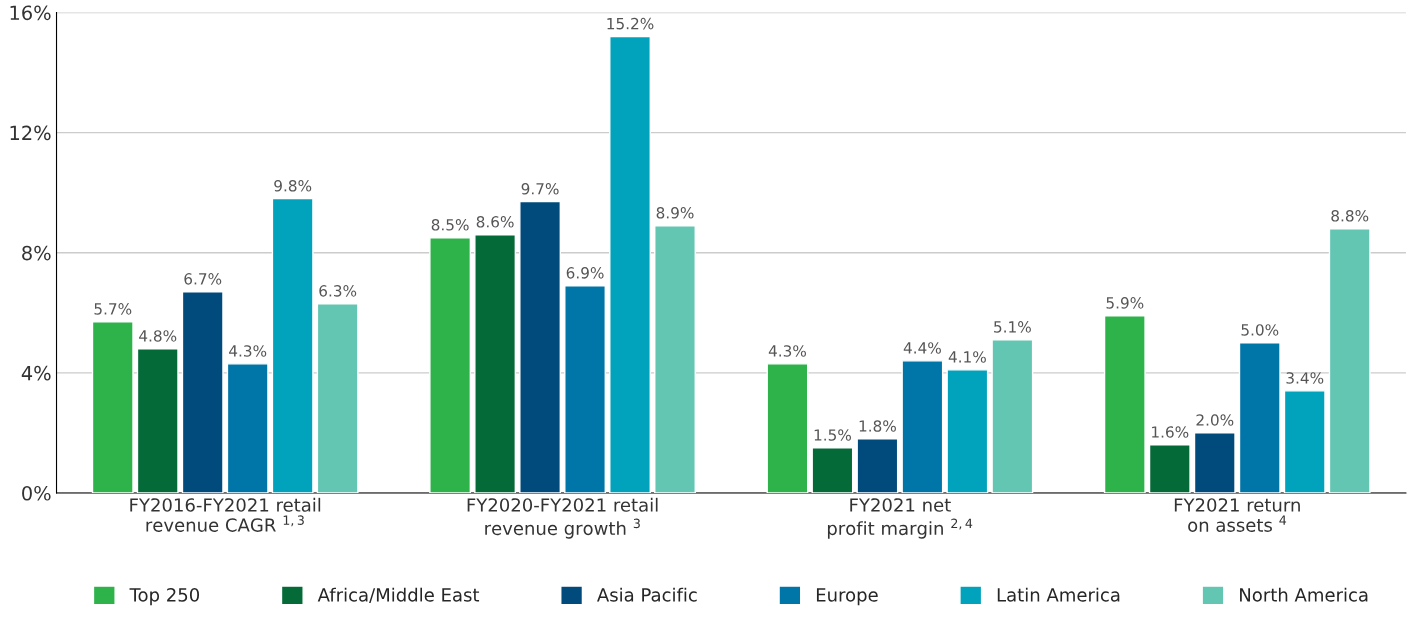 This screenshot has height=624, width=1413. What do you see at coordinates (398, 595) in the screenshot?
I see `legend-label: Africa/Middle East` at bounding box center [398, 595].